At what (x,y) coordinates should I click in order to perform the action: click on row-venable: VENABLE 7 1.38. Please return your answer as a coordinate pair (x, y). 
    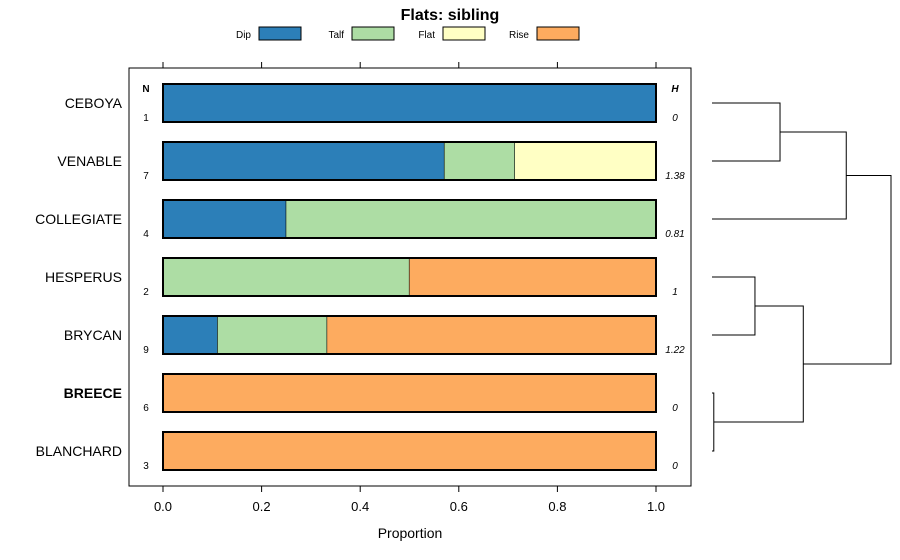
    Looking at the image, I should click on (371, 161).